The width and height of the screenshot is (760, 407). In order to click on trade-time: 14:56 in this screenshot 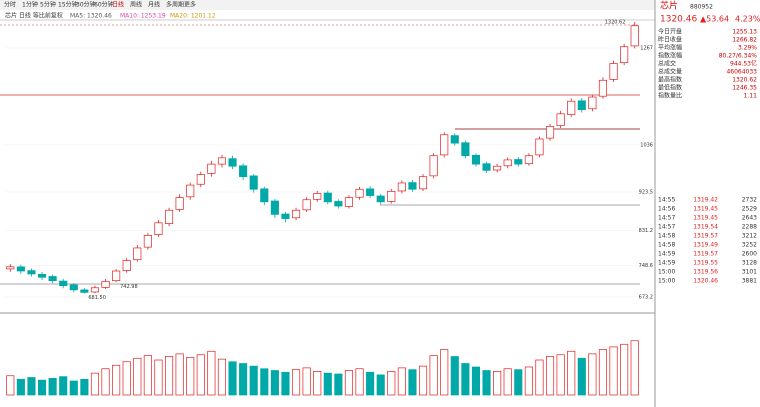, I will do `click(666, 209)`.